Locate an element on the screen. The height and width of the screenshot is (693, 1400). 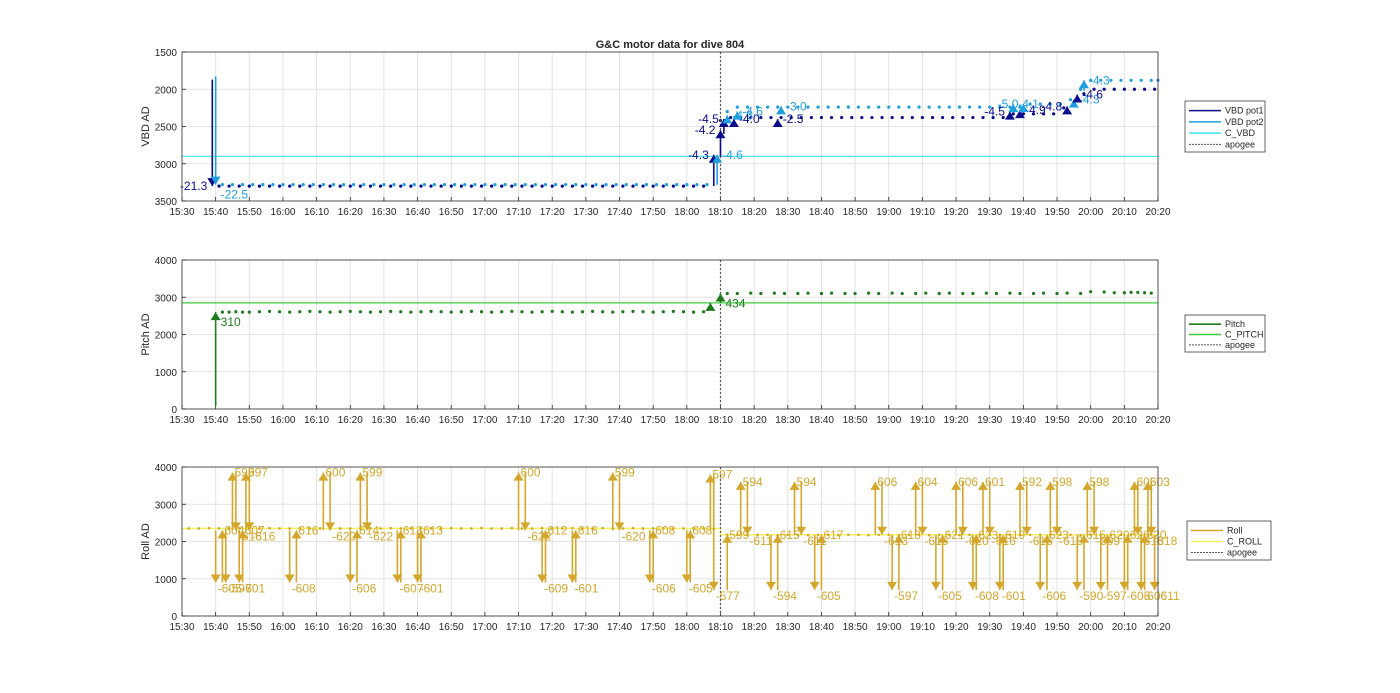
move-label: 613 is located at coordinates (433, 530).